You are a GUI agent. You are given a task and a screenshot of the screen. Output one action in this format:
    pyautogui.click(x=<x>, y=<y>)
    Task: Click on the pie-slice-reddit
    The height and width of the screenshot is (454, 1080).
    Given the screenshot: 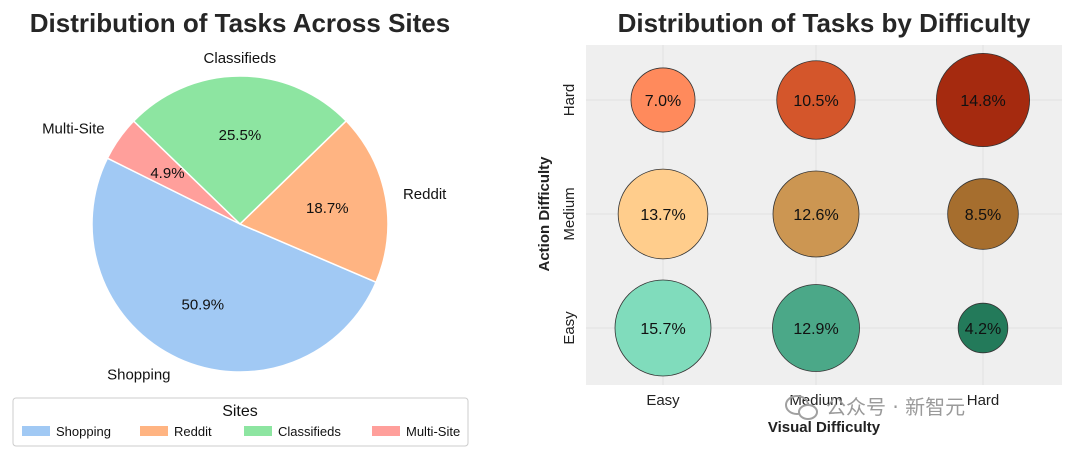 What is the action you would take?
    pyautogui.click(x=313, y=201)
    